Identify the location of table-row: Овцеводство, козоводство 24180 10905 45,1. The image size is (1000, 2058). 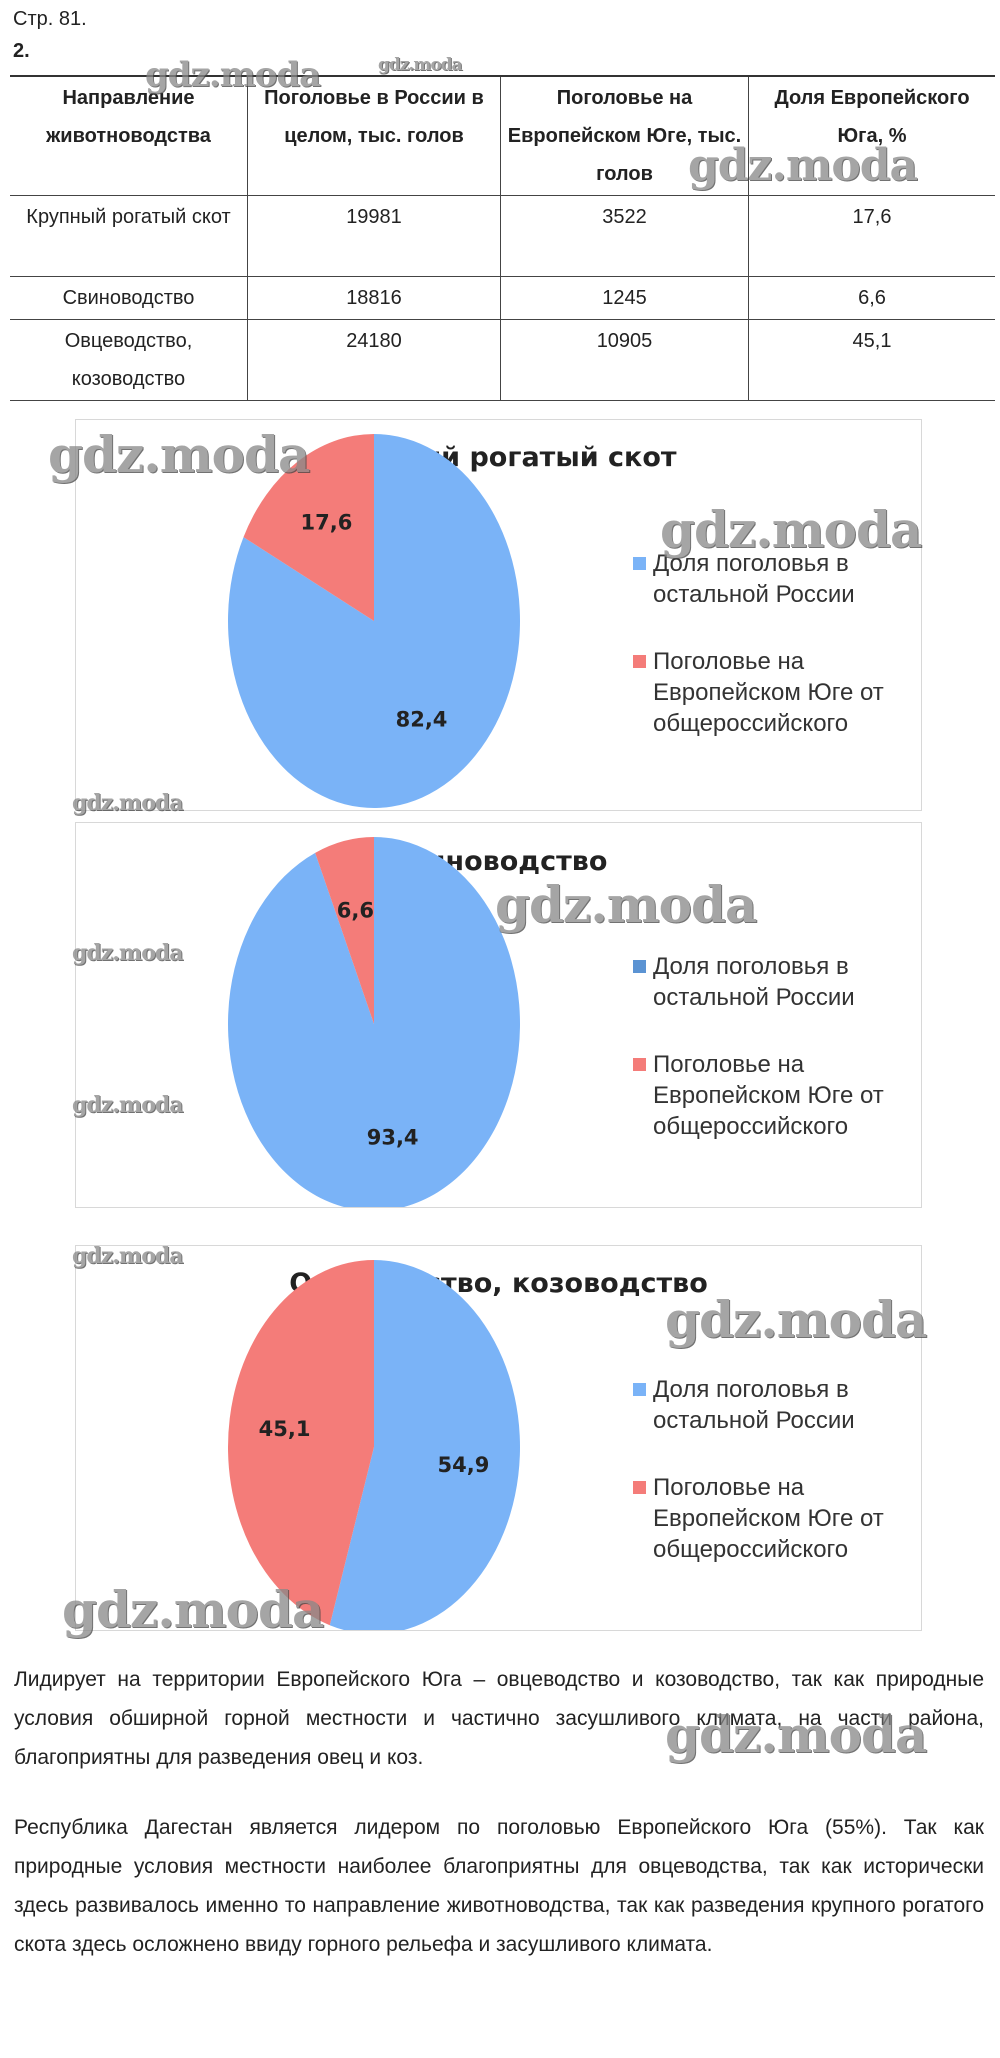
(502, 360).